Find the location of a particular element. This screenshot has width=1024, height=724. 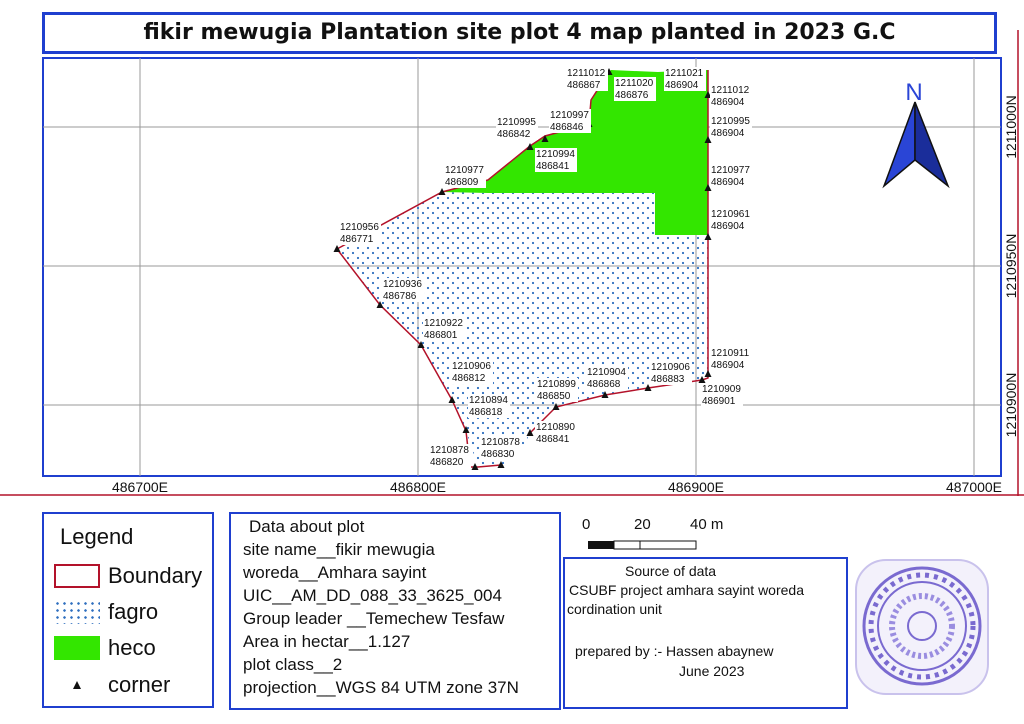

corner-northing-label: 1211020 is located at coordinates (634, 83).